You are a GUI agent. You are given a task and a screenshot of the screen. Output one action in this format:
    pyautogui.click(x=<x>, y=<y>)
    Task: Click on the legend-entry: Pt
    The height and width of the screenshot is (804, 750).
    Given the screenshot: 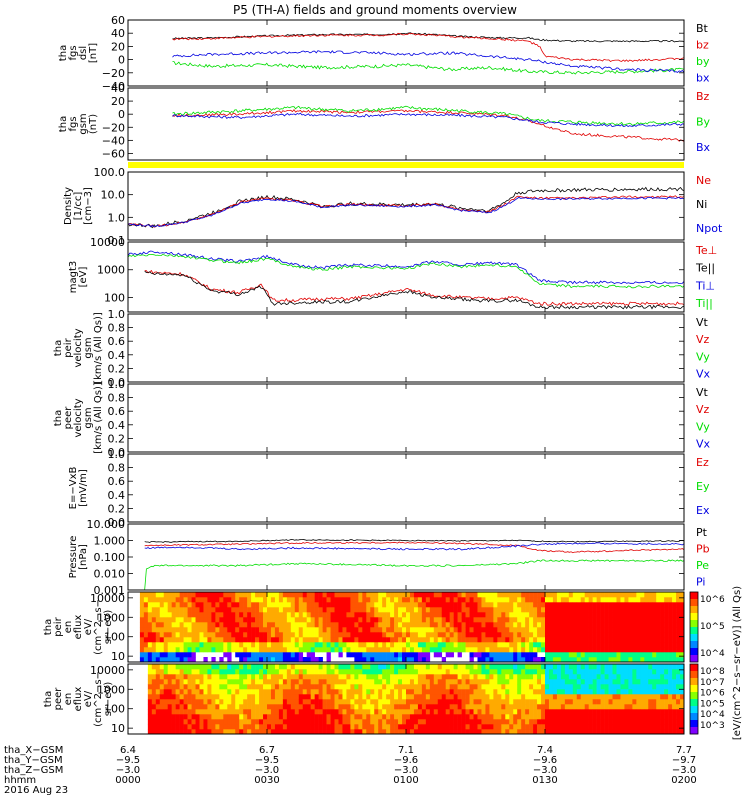 What is the action you would take?
    pyautogui.click(x=702, y=532)
    